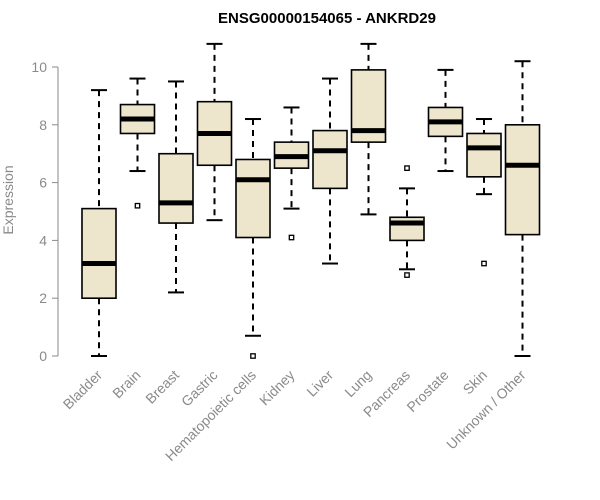 The width and height of the screenshot is (600, 500). I want to click on x-category-label: Lung, so click(357, 383).